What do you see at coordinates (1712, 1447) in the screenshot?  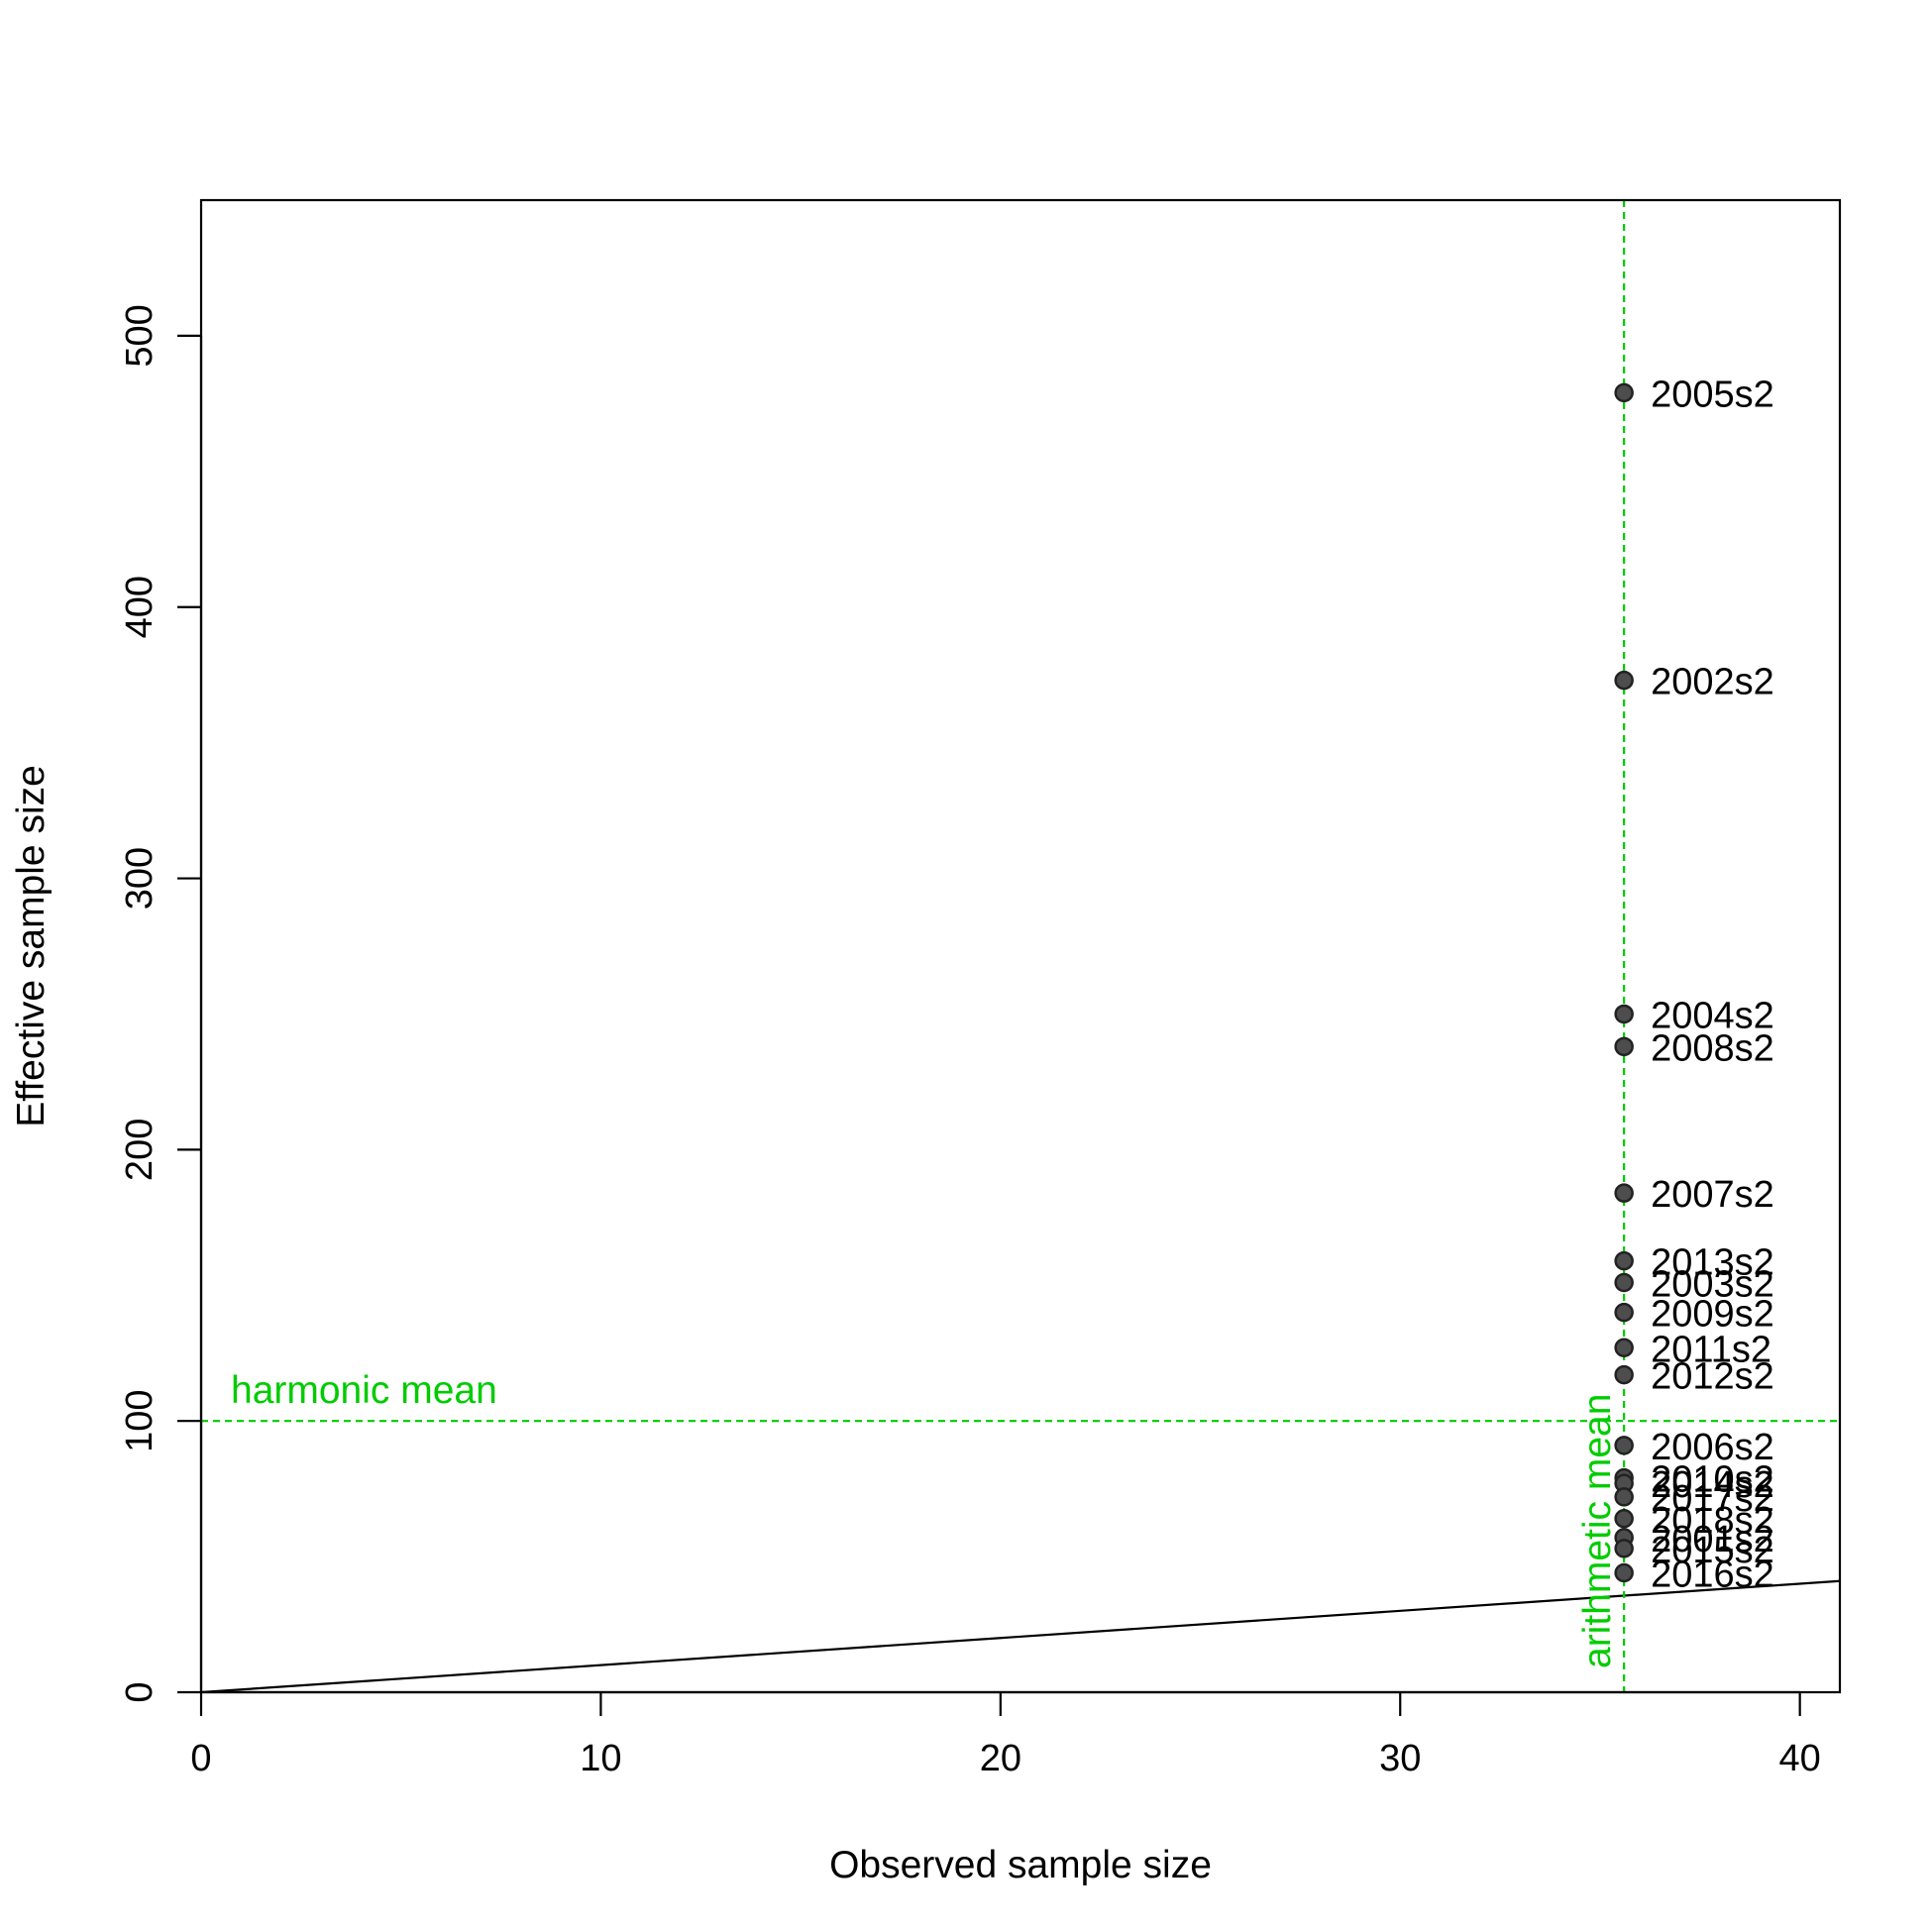 I see `data-label: 2006s2` at bounding box center [1712, 1447].